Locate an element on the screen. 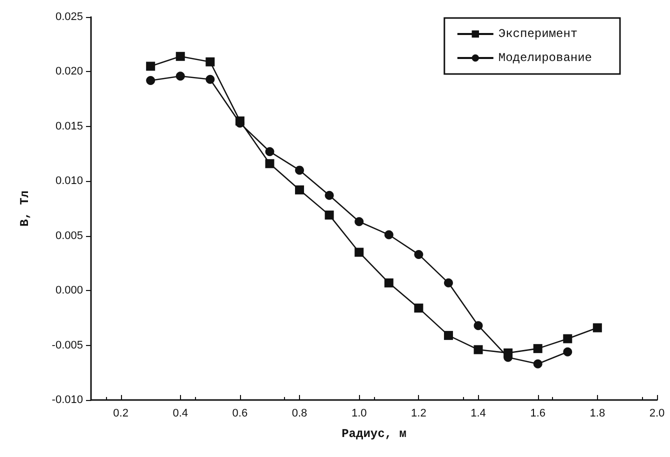 This screenshot has width=670, height=457. x-tick-label: 1.2 is located at coordinates (418, 414).